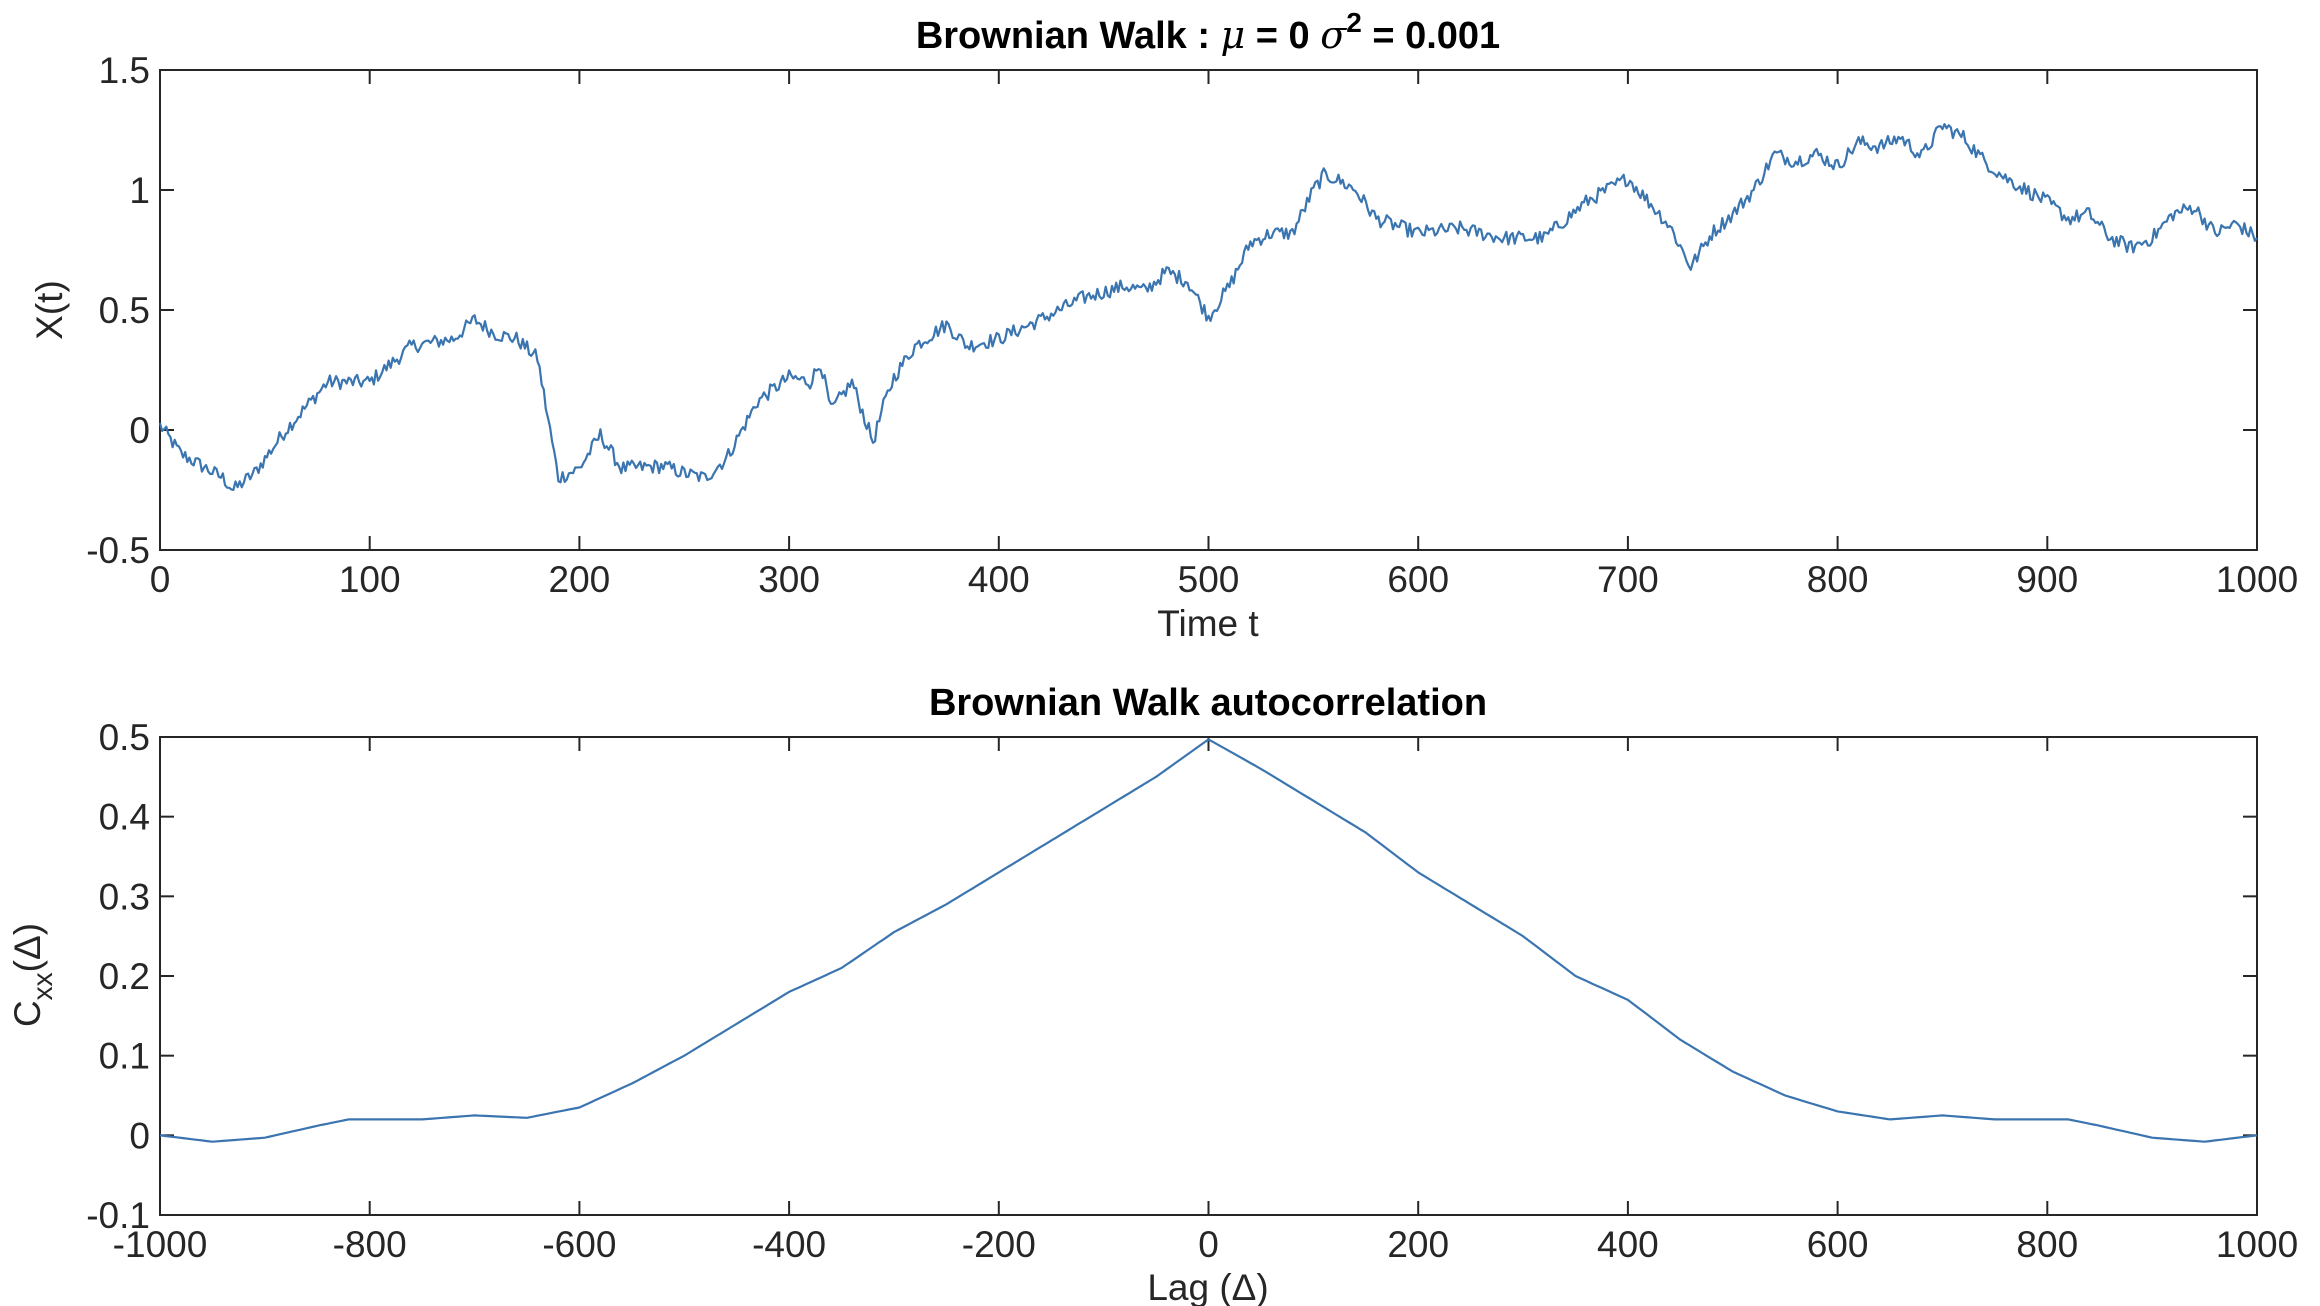 This screenshot has height=1306, width=2320. I want to click on x-tick-label: 500, so click(1209, 579).